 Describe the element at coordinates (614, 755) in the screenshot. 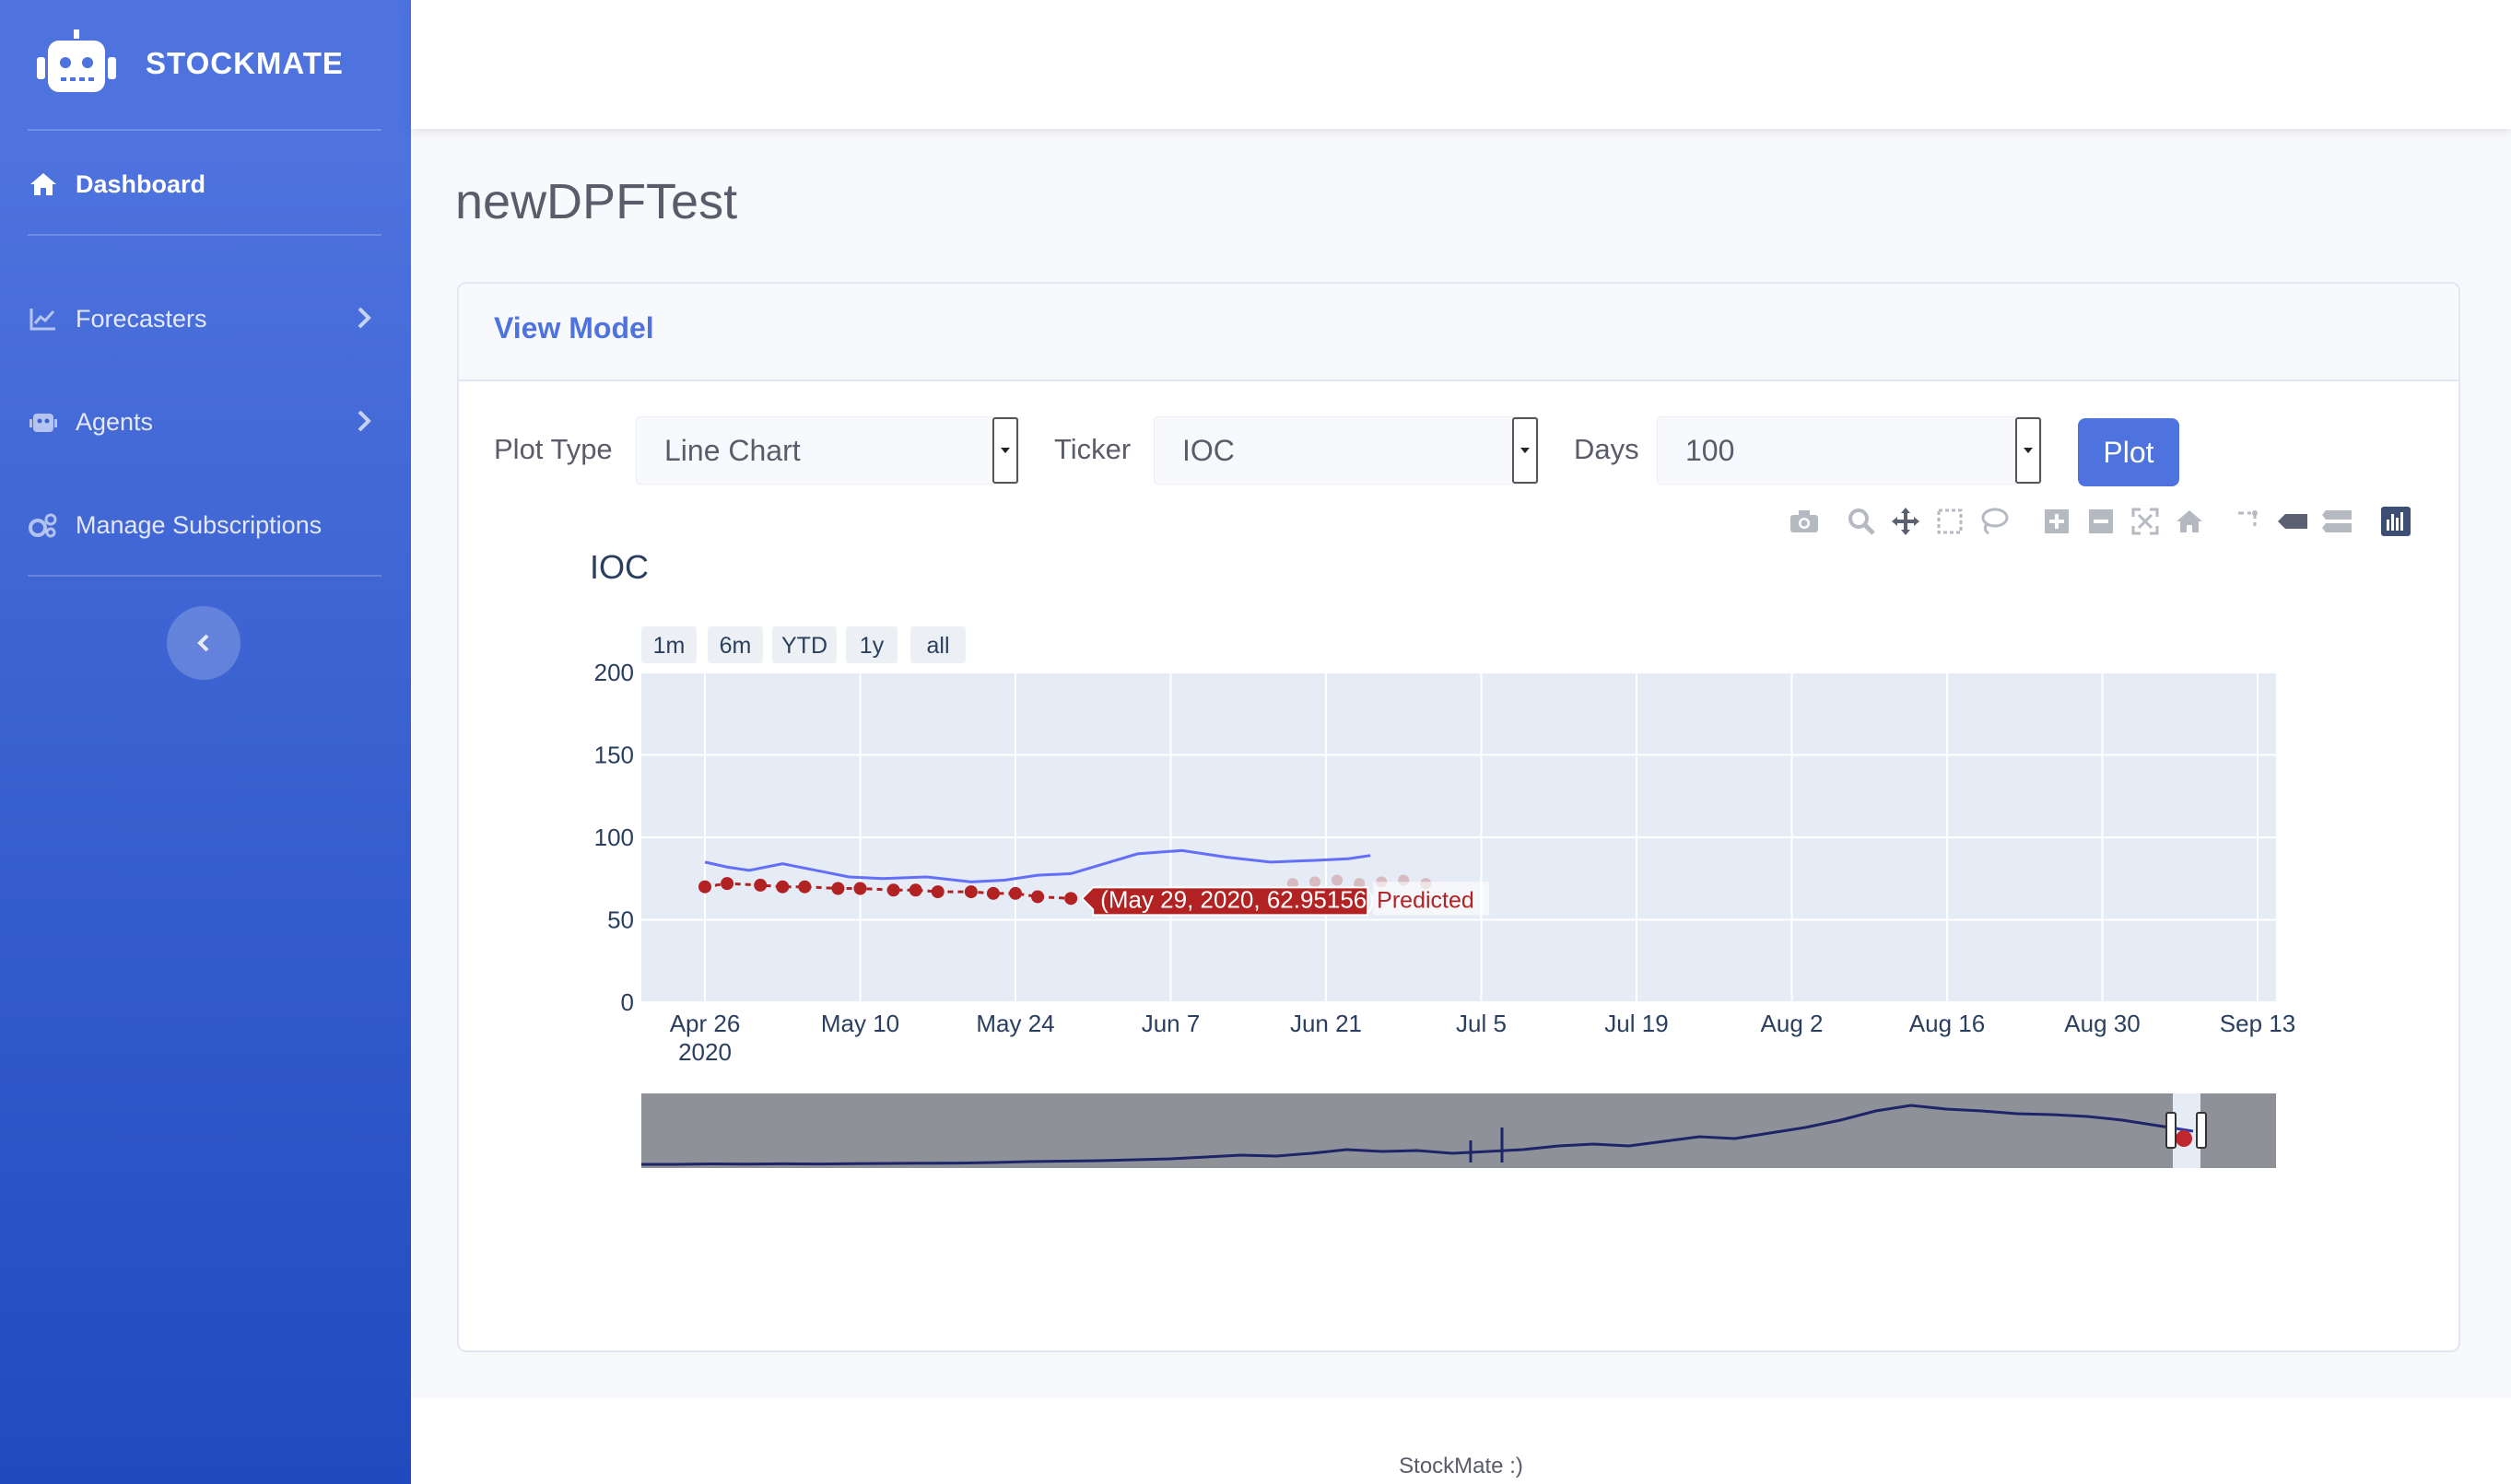

I see `y-tick-label: 150` at that location.